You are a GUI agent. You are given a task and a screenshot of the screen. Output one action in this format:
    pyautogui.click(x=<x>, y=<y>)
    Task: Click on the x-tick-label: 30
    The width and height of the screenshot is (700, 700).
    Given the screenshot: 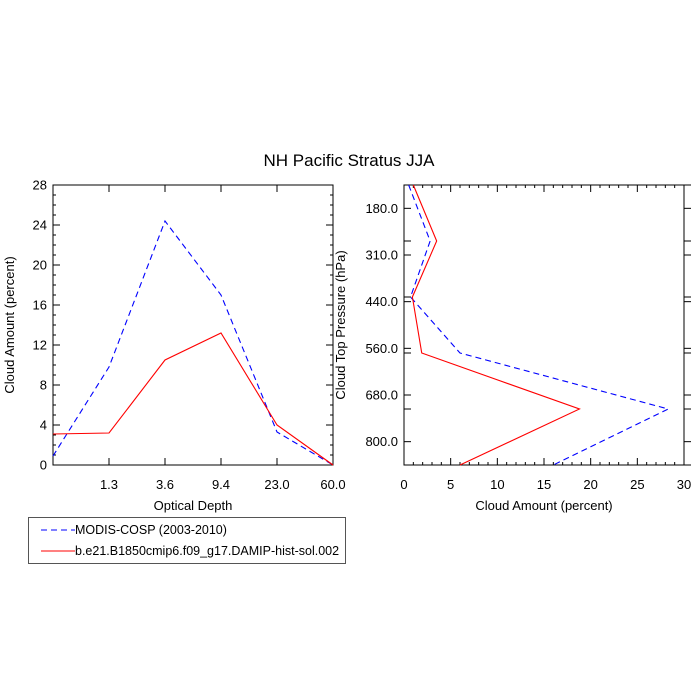 What is the action you would take?
    pyautogui.click(x=684, y=484)
    